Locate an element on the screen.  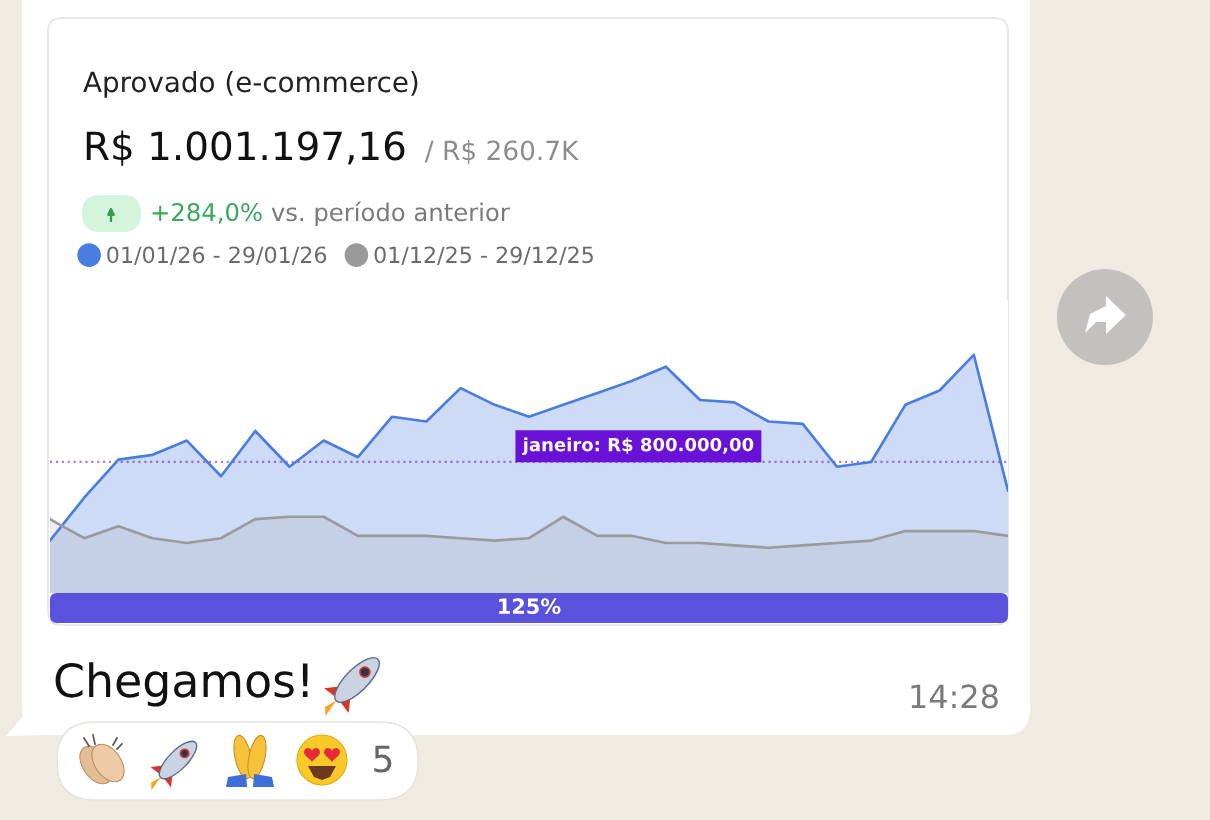
chart-subtitle: R$ 1.001.197,16 is located at coordinates (245, 148).